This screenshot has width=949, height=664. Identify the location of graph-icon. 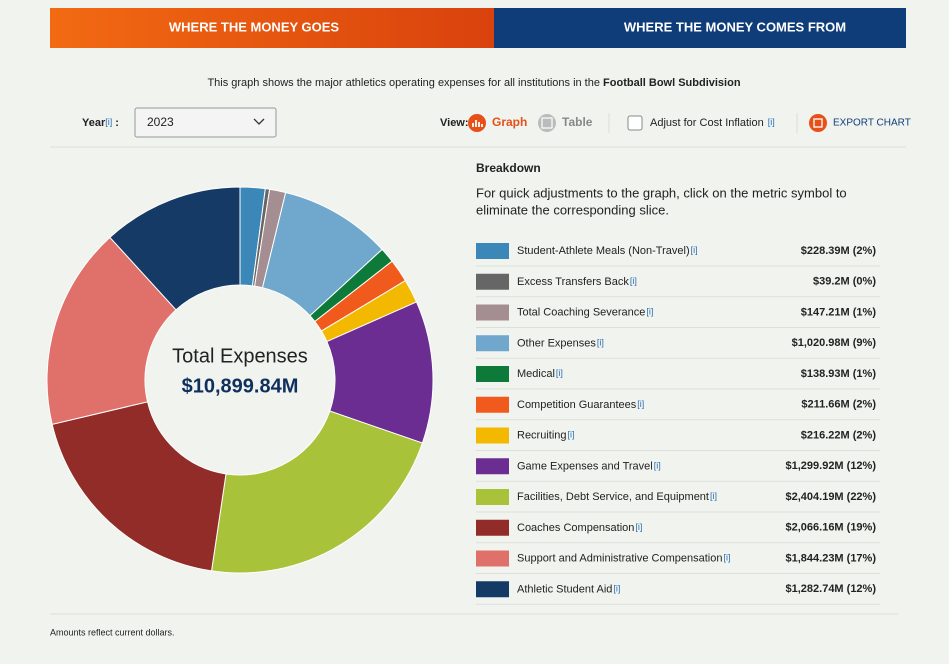
(477, 123).